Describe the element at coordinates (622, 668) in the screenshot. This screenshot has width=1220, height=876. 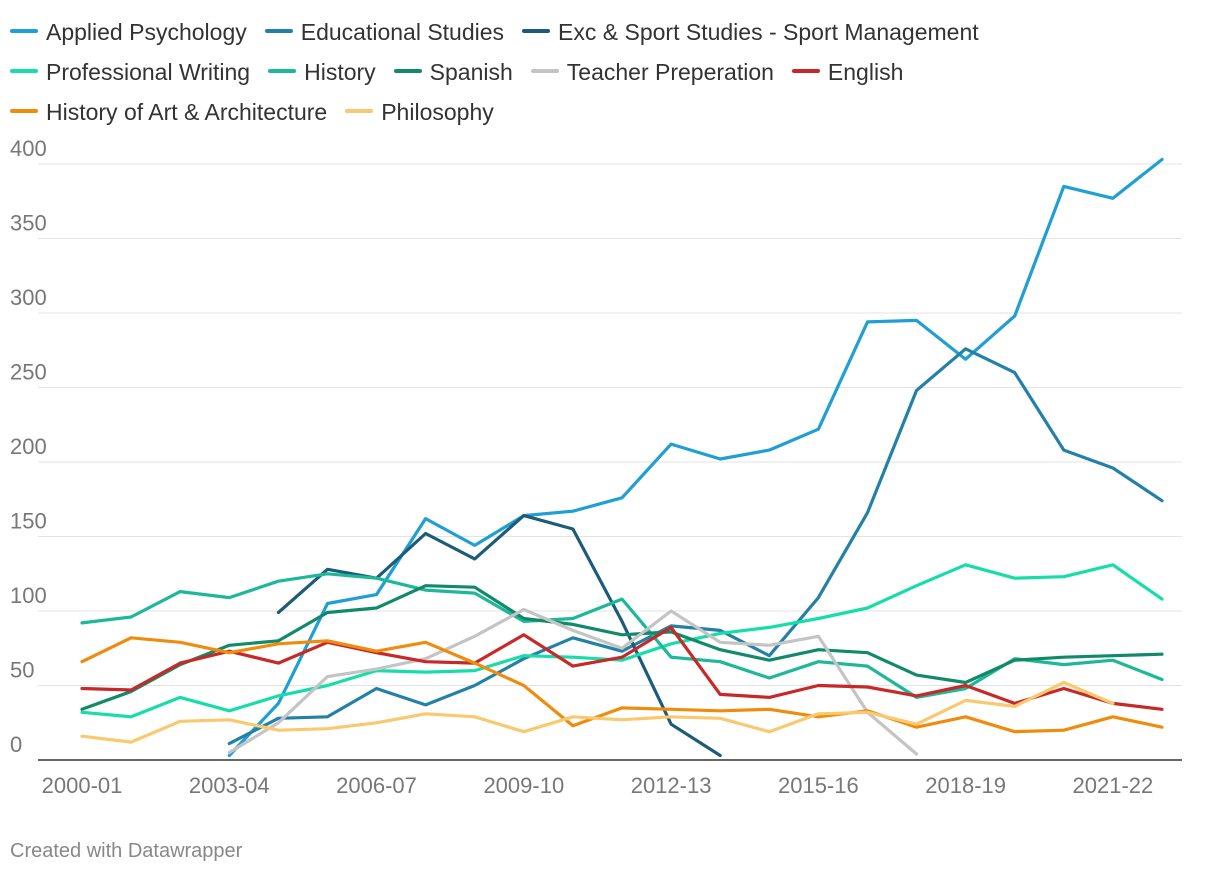
I see `series-line-english` at that location.